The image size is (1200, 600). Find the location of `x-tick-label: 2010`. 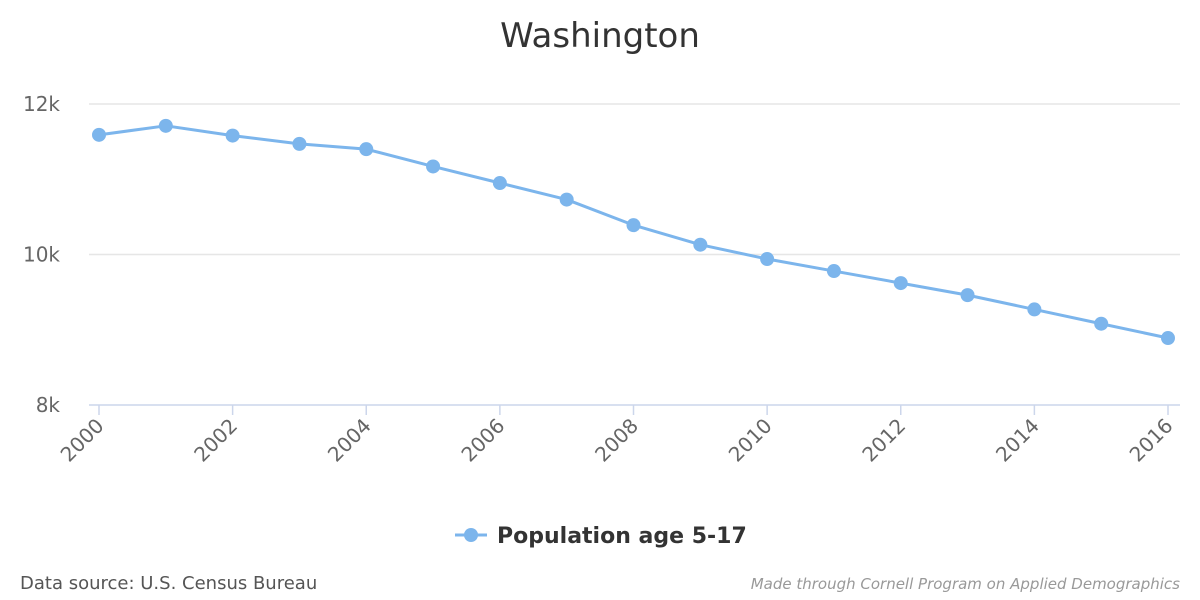

x-tick-label: 2010 is located at coordinates (750, 440).